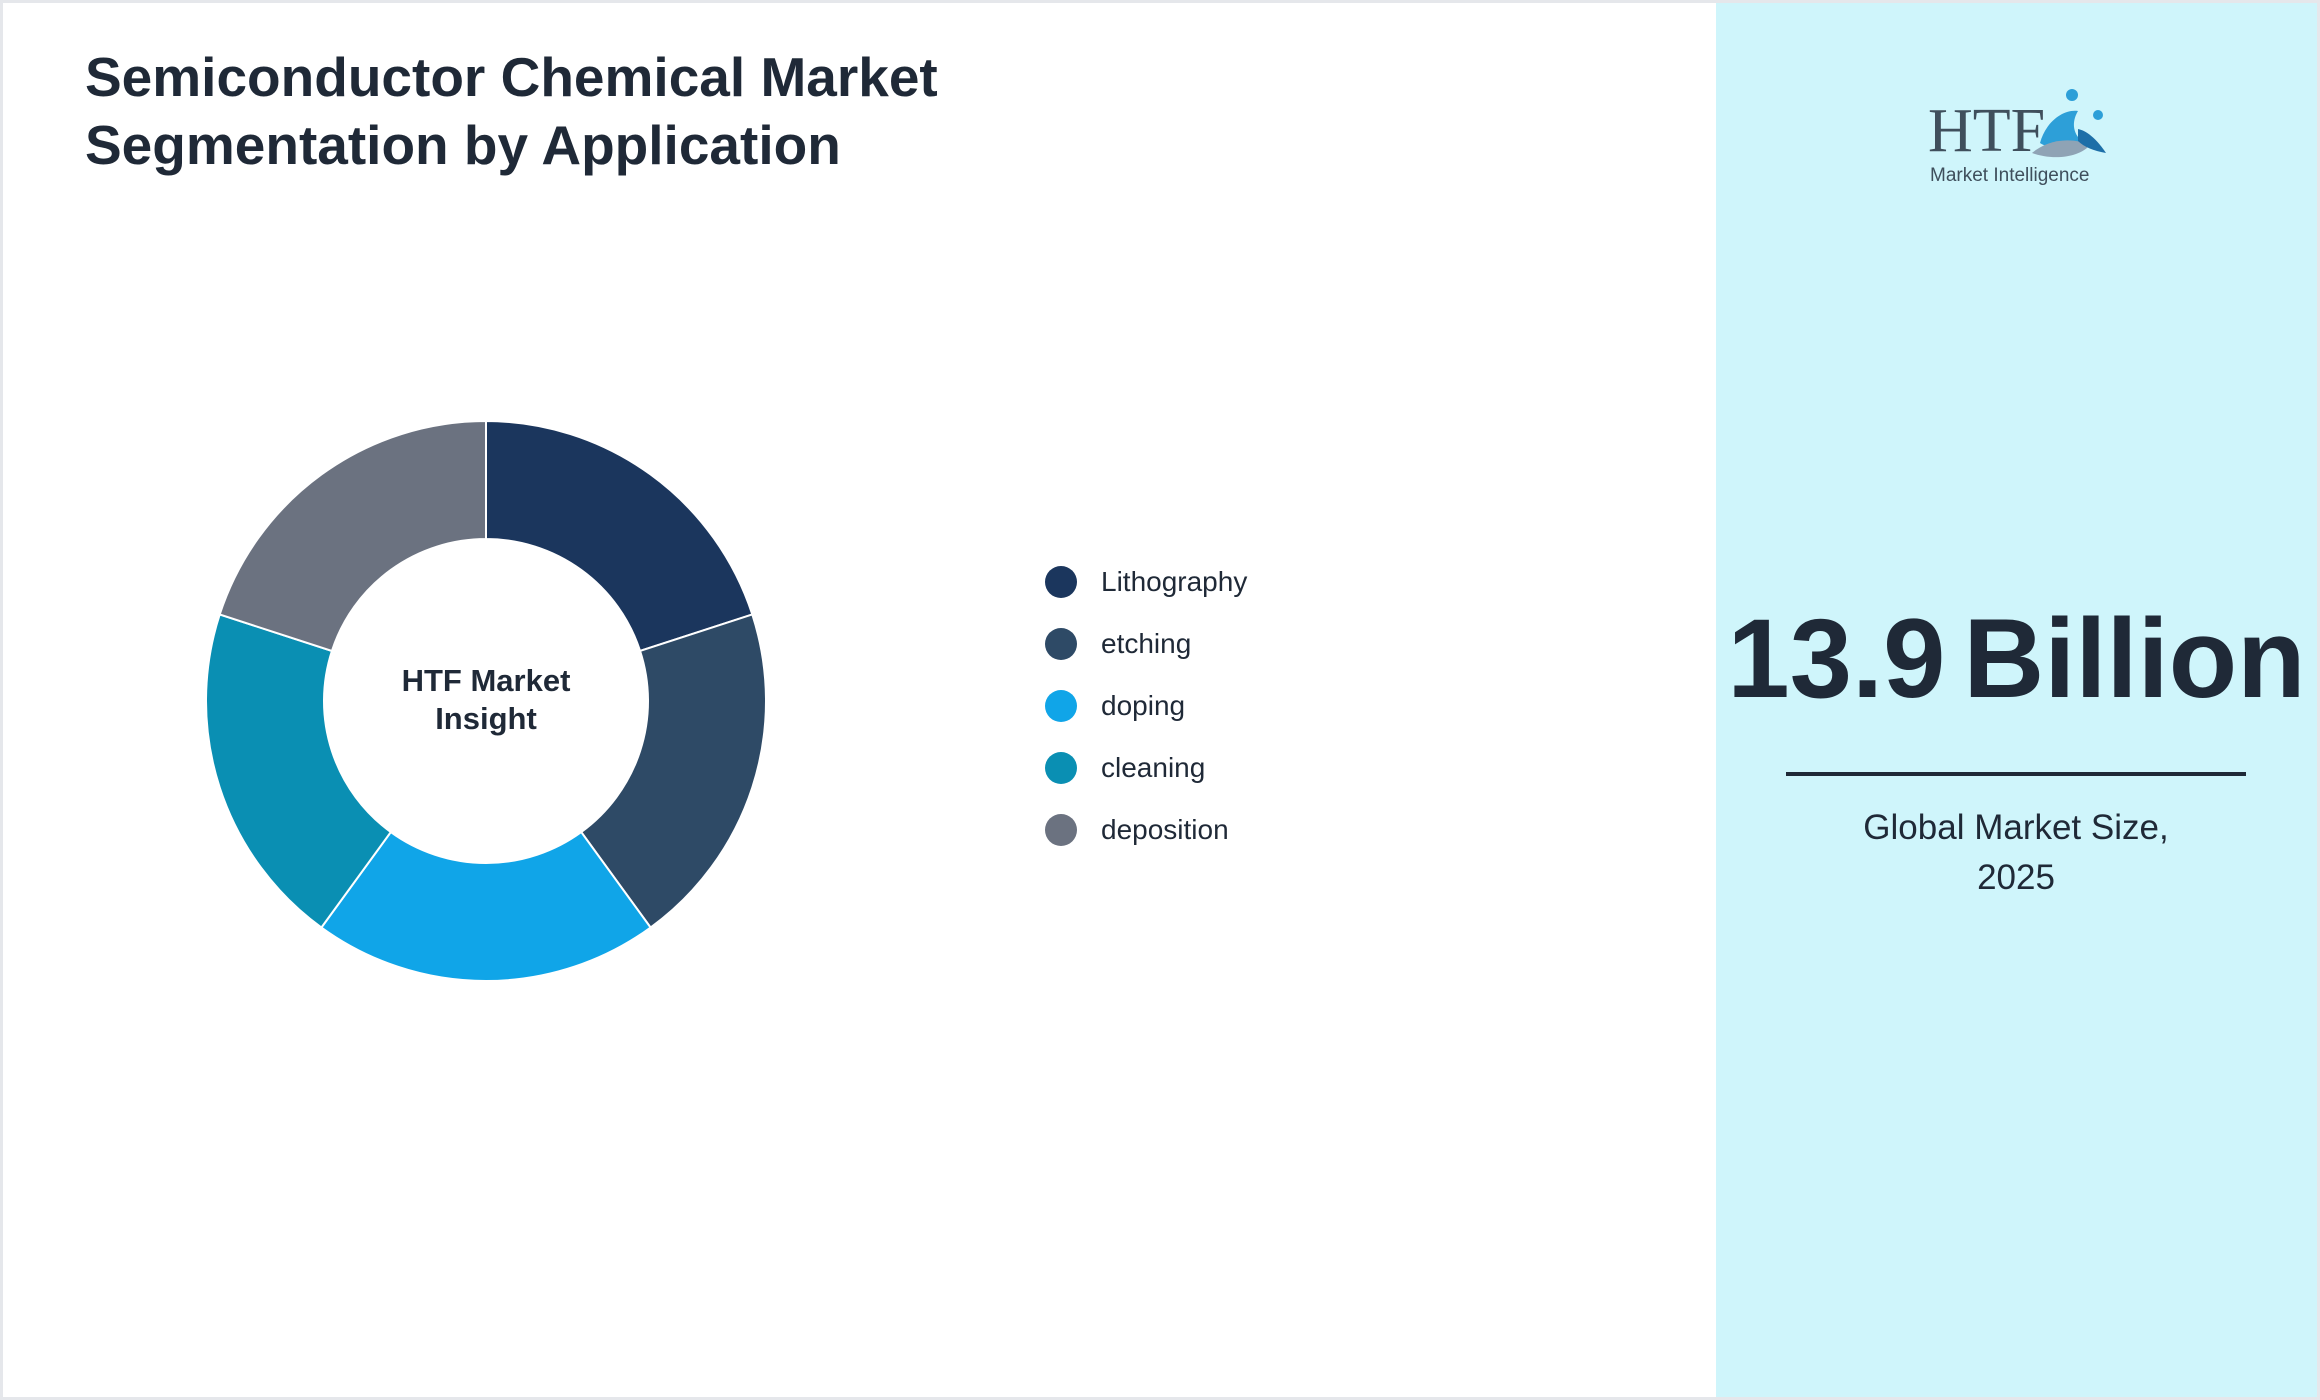 The image size is (2320, 1400). What do you see at coordinates (2069, 123) in the screenshot?
I see `logo-figure-icon` at bounding box center [2069, 123].